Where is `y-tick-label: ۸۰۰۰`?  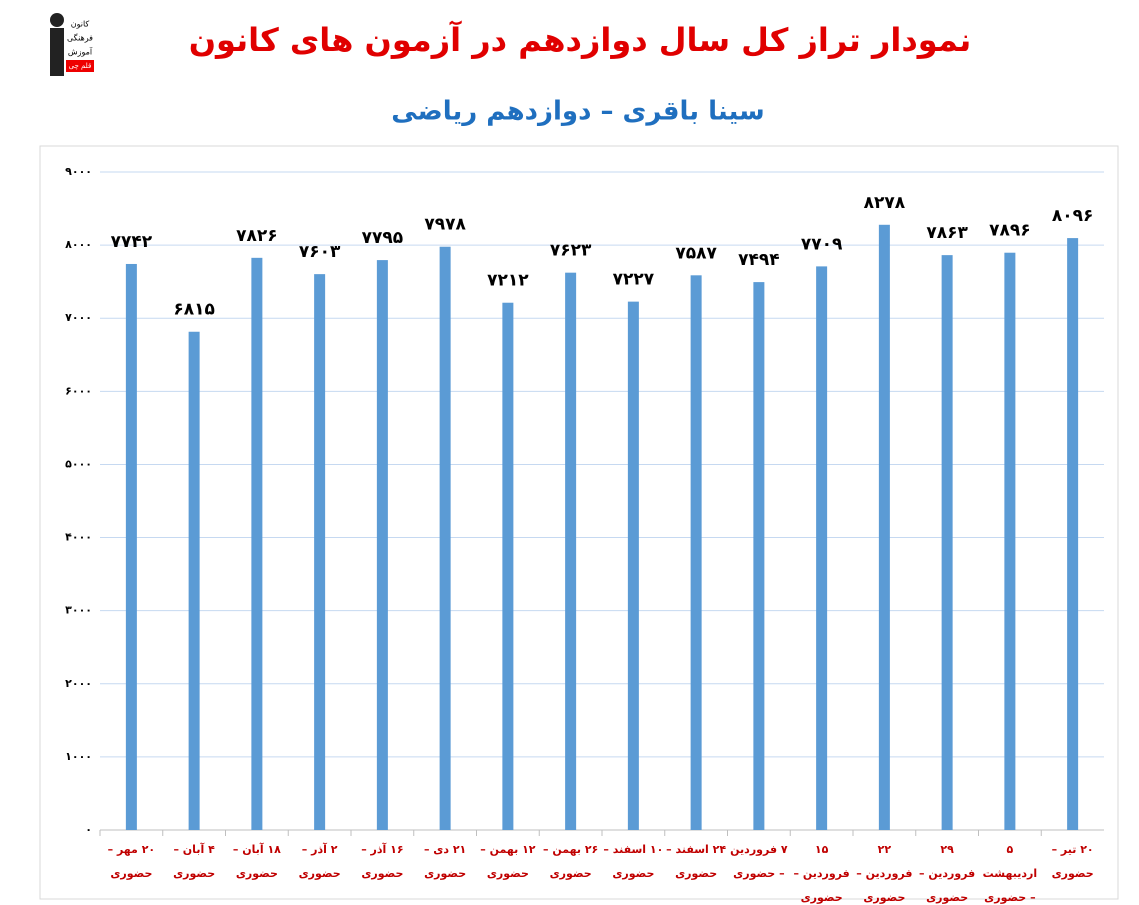 y-tick-label: ۸۰۰۰ is located at coordinates (78, 244).